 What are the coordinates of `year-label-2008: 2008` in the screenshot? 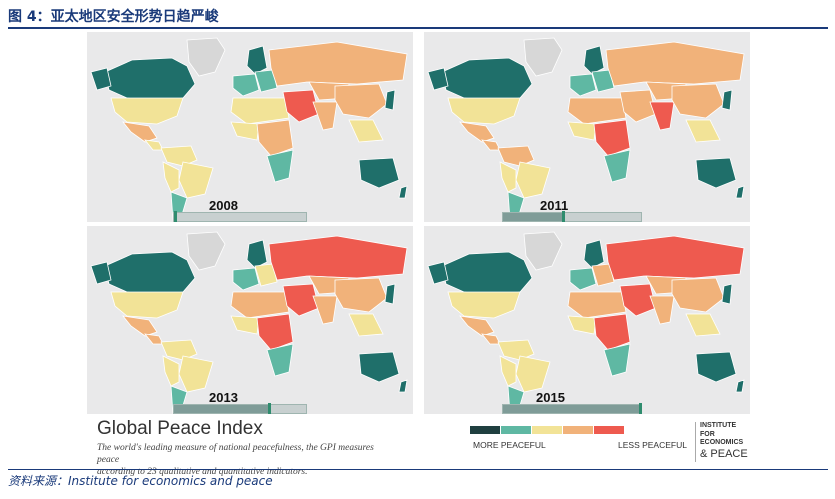 It's located at (223, 205).